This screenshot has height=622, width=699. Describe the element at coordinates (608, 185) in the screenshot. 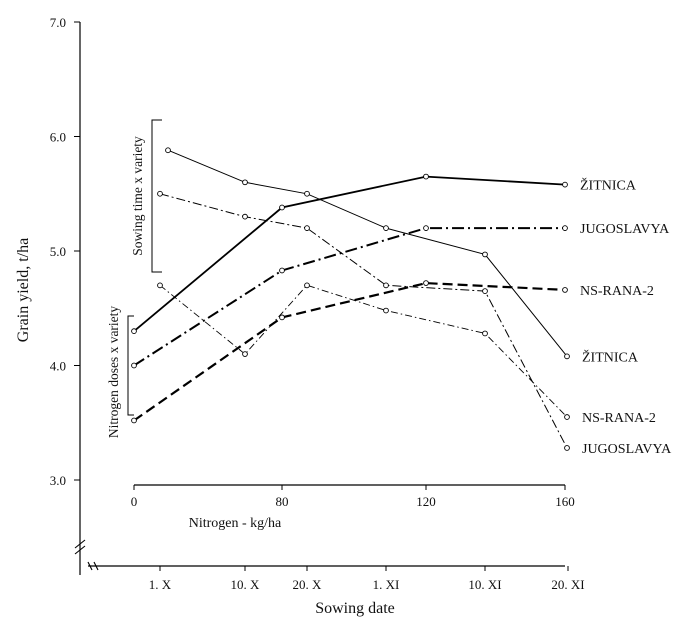

I see `nitrogen-series-label: ŽITNICA` at that location.